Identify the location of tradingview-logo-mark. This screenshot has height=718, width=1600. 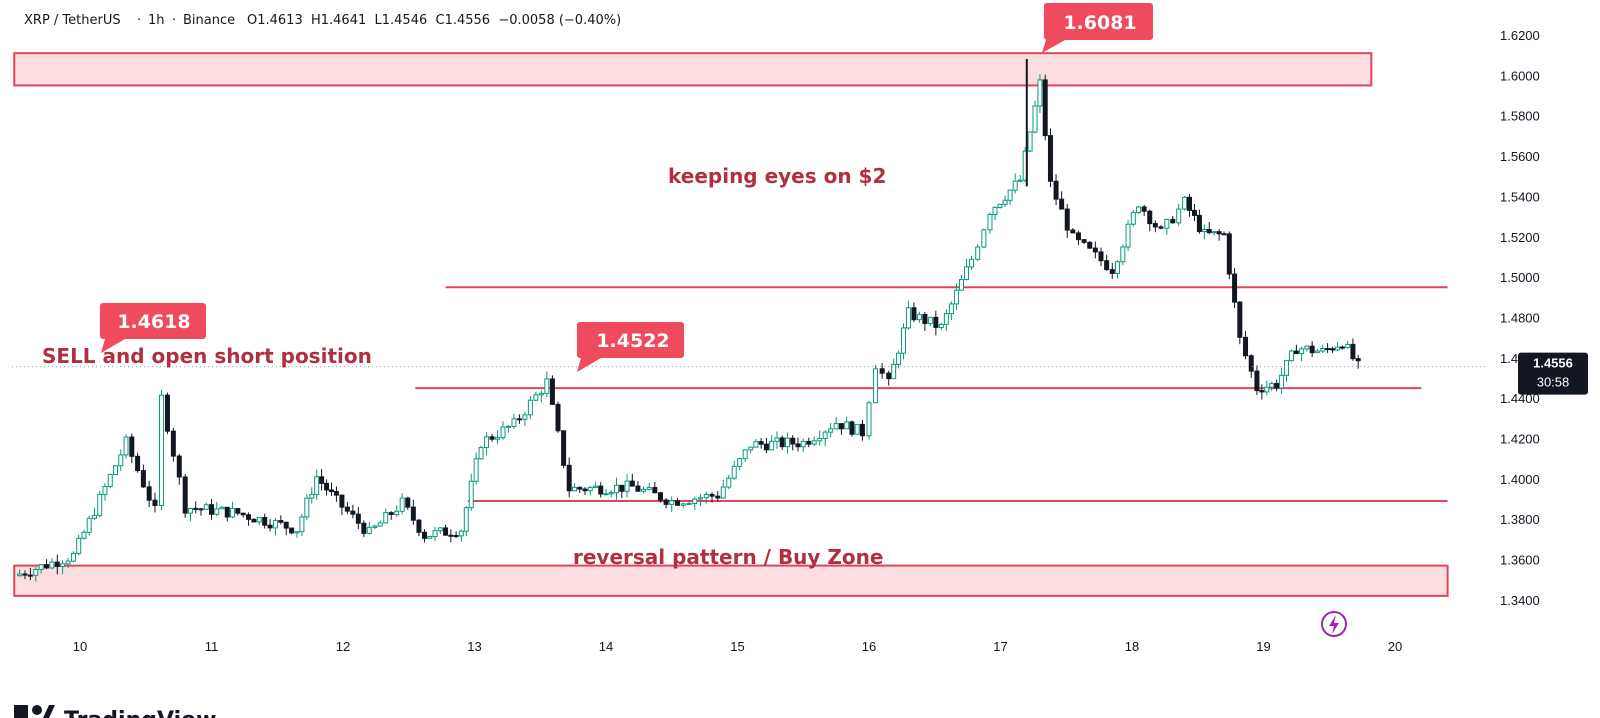
(34, 711).